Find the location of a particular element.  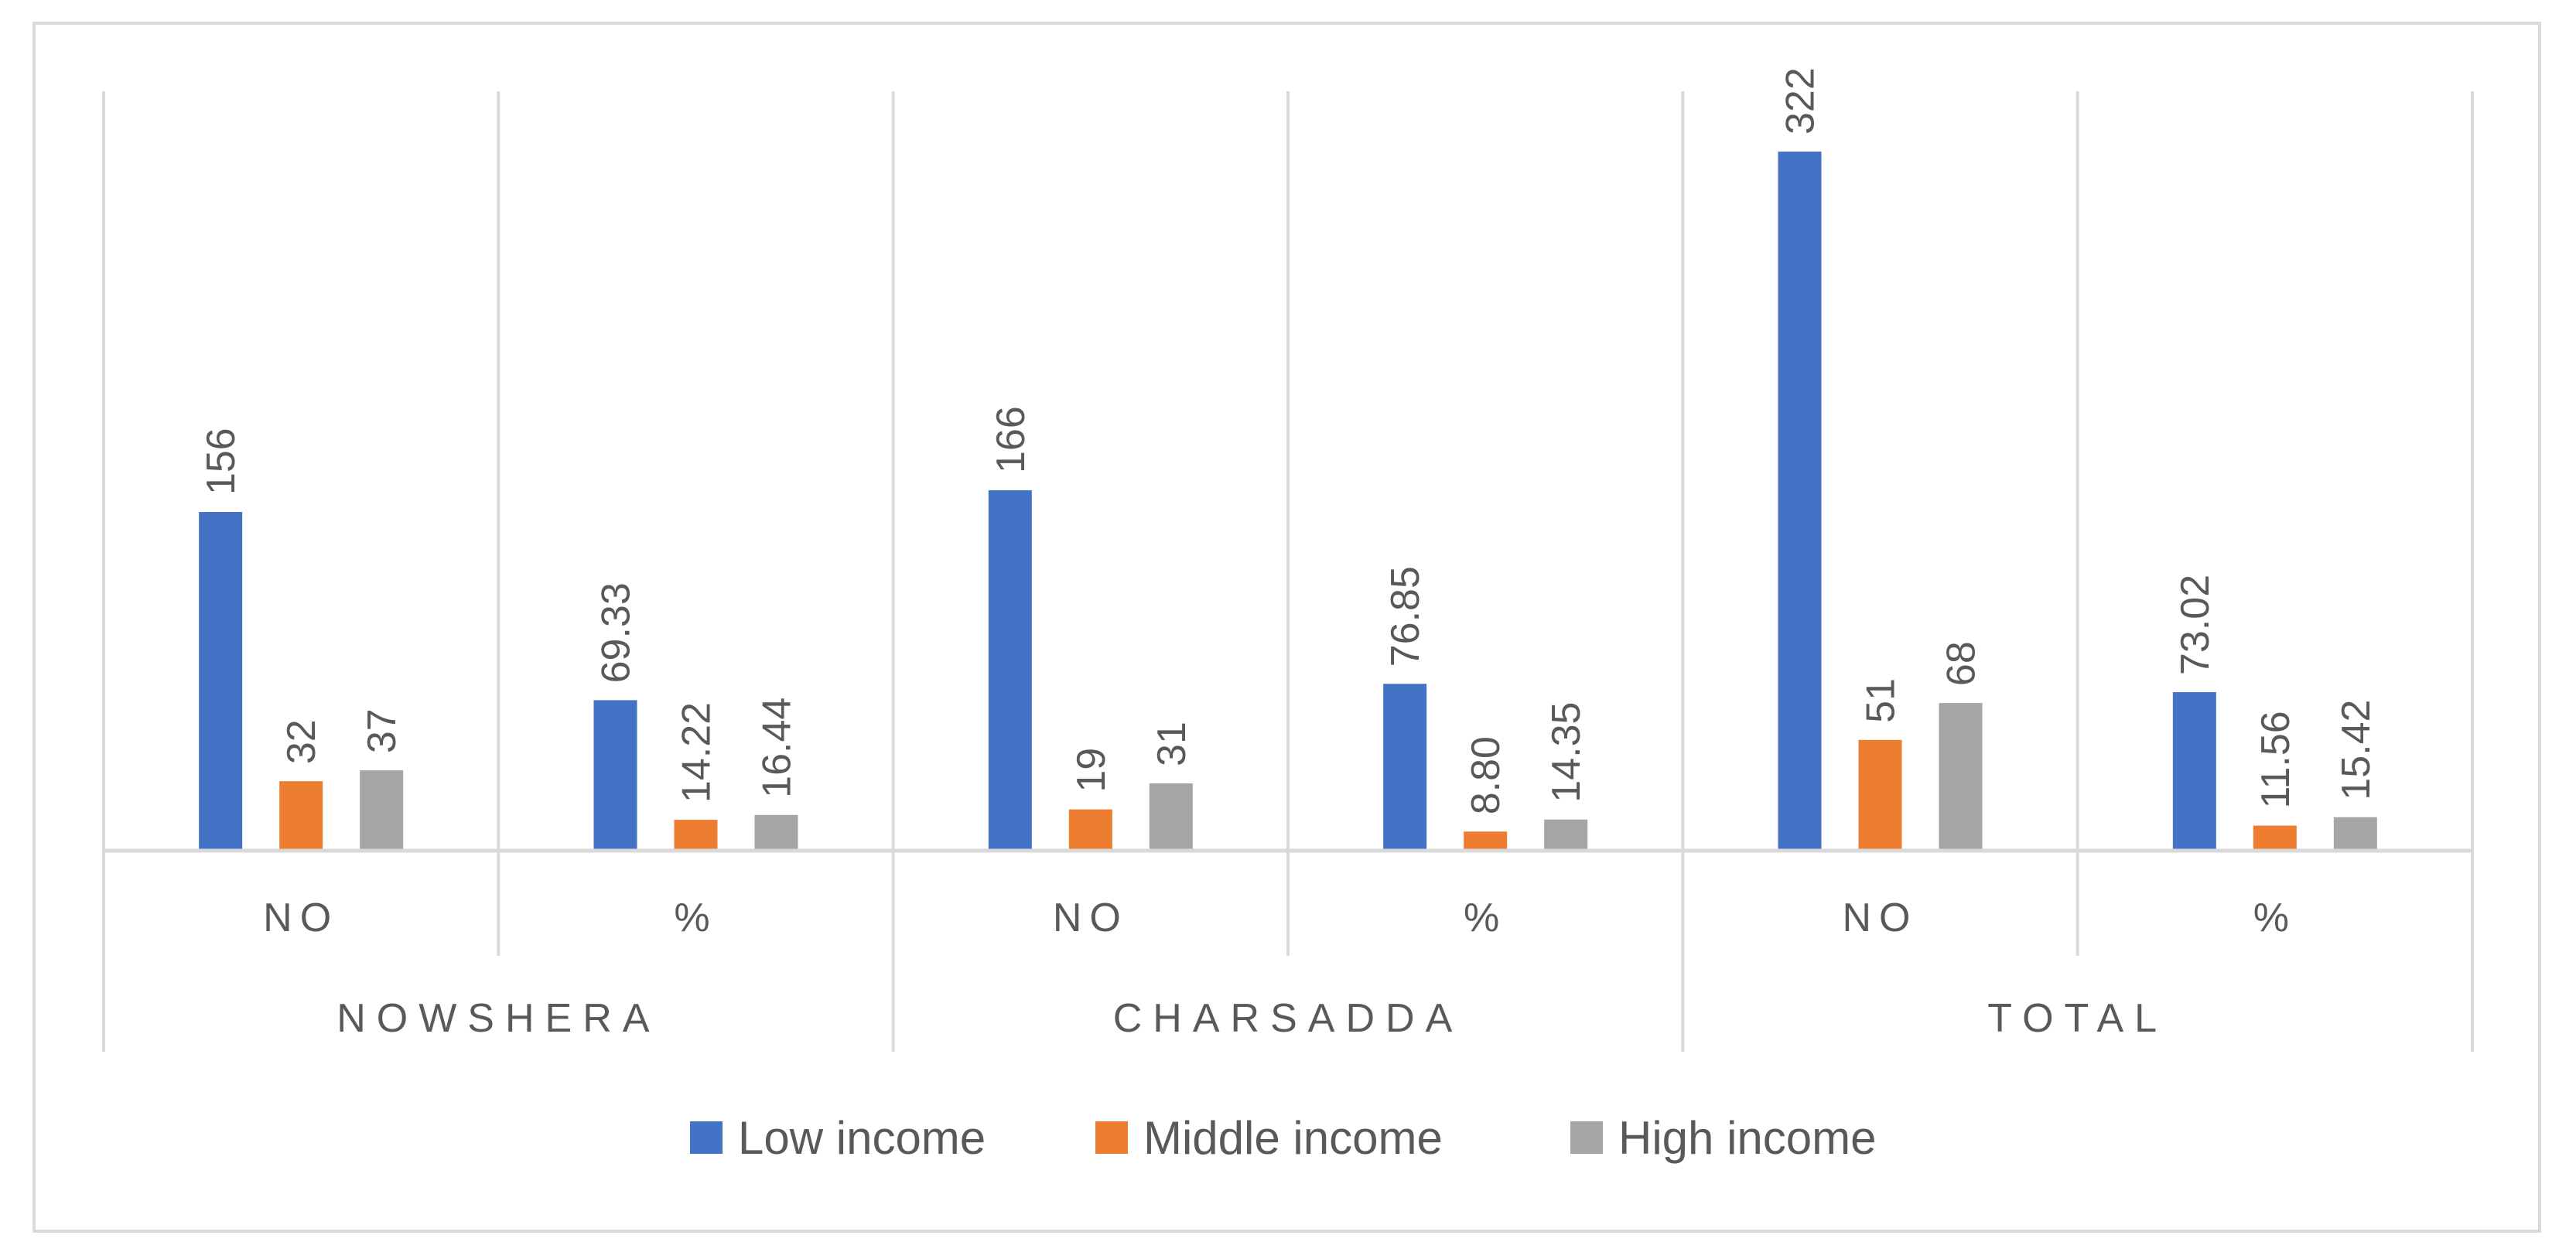

legend-label: Low income is located at coordinates (862, 1138).